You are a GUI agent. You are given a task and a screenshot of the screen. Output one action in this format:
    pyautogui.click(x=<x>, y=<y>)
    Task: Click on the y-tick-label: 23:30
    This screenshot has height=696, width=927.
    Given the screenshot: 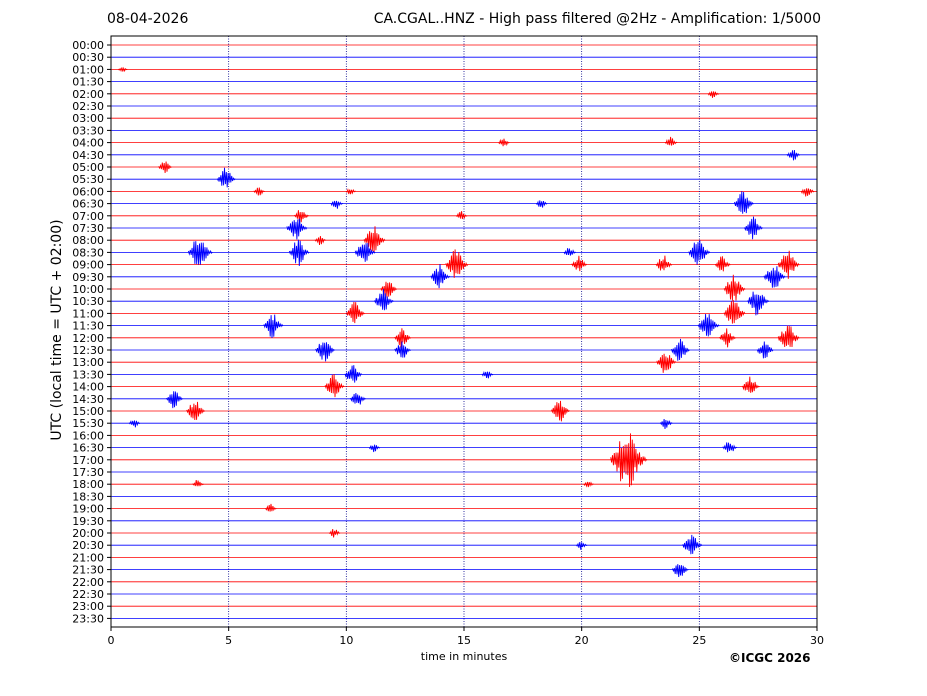 What is the action you would take?
    pyautogui.click(x=88, y=618)
    